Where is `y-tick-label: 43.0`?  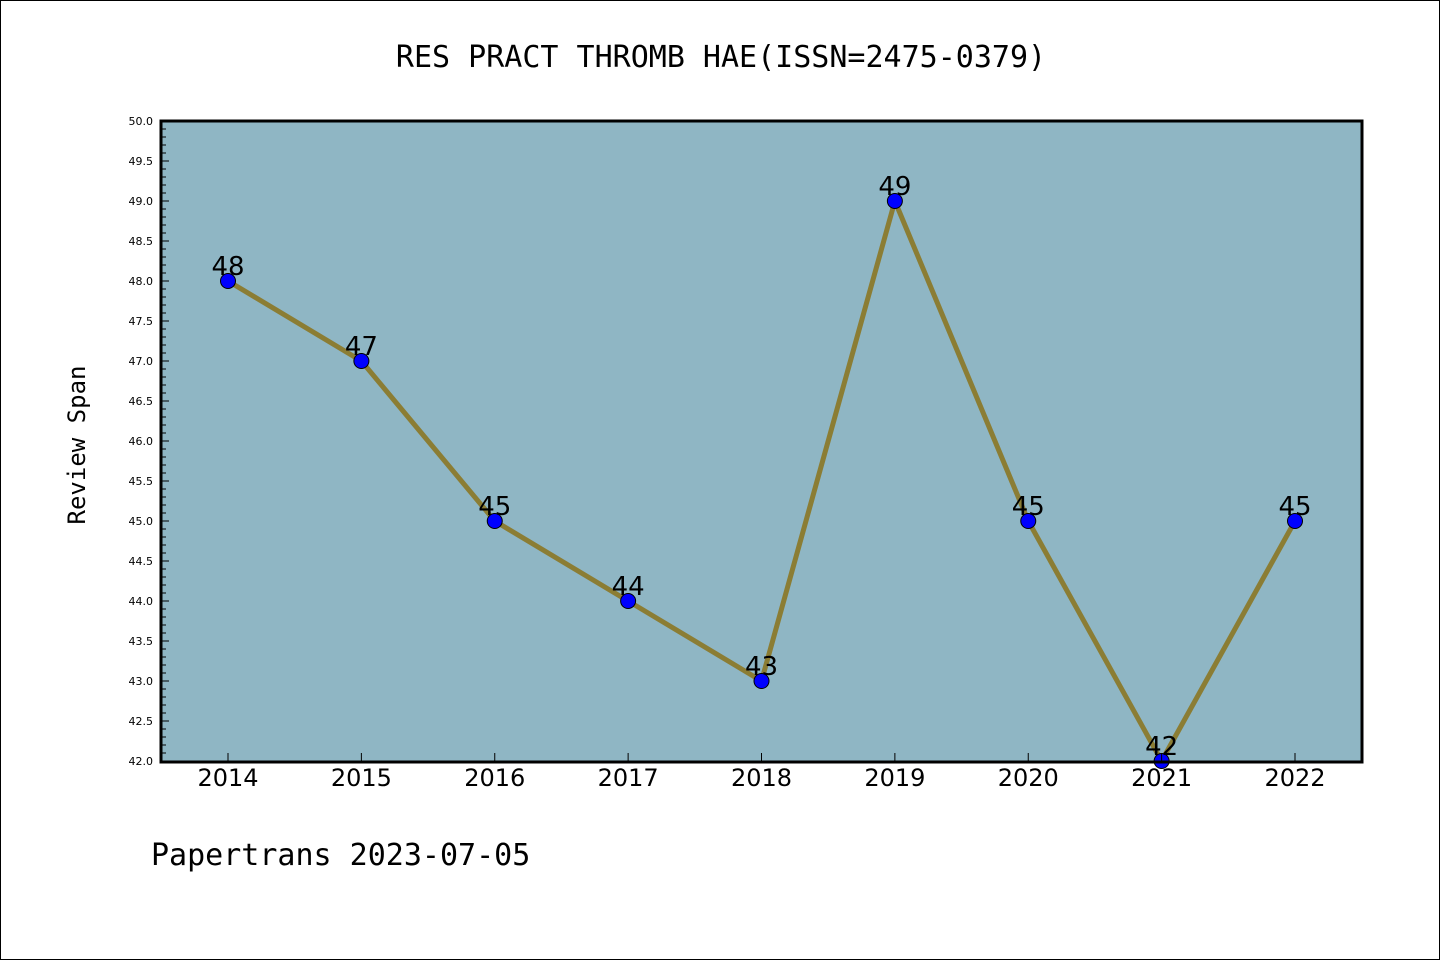
y-tick-label: 43.0 is located at coordinates (141, 681).